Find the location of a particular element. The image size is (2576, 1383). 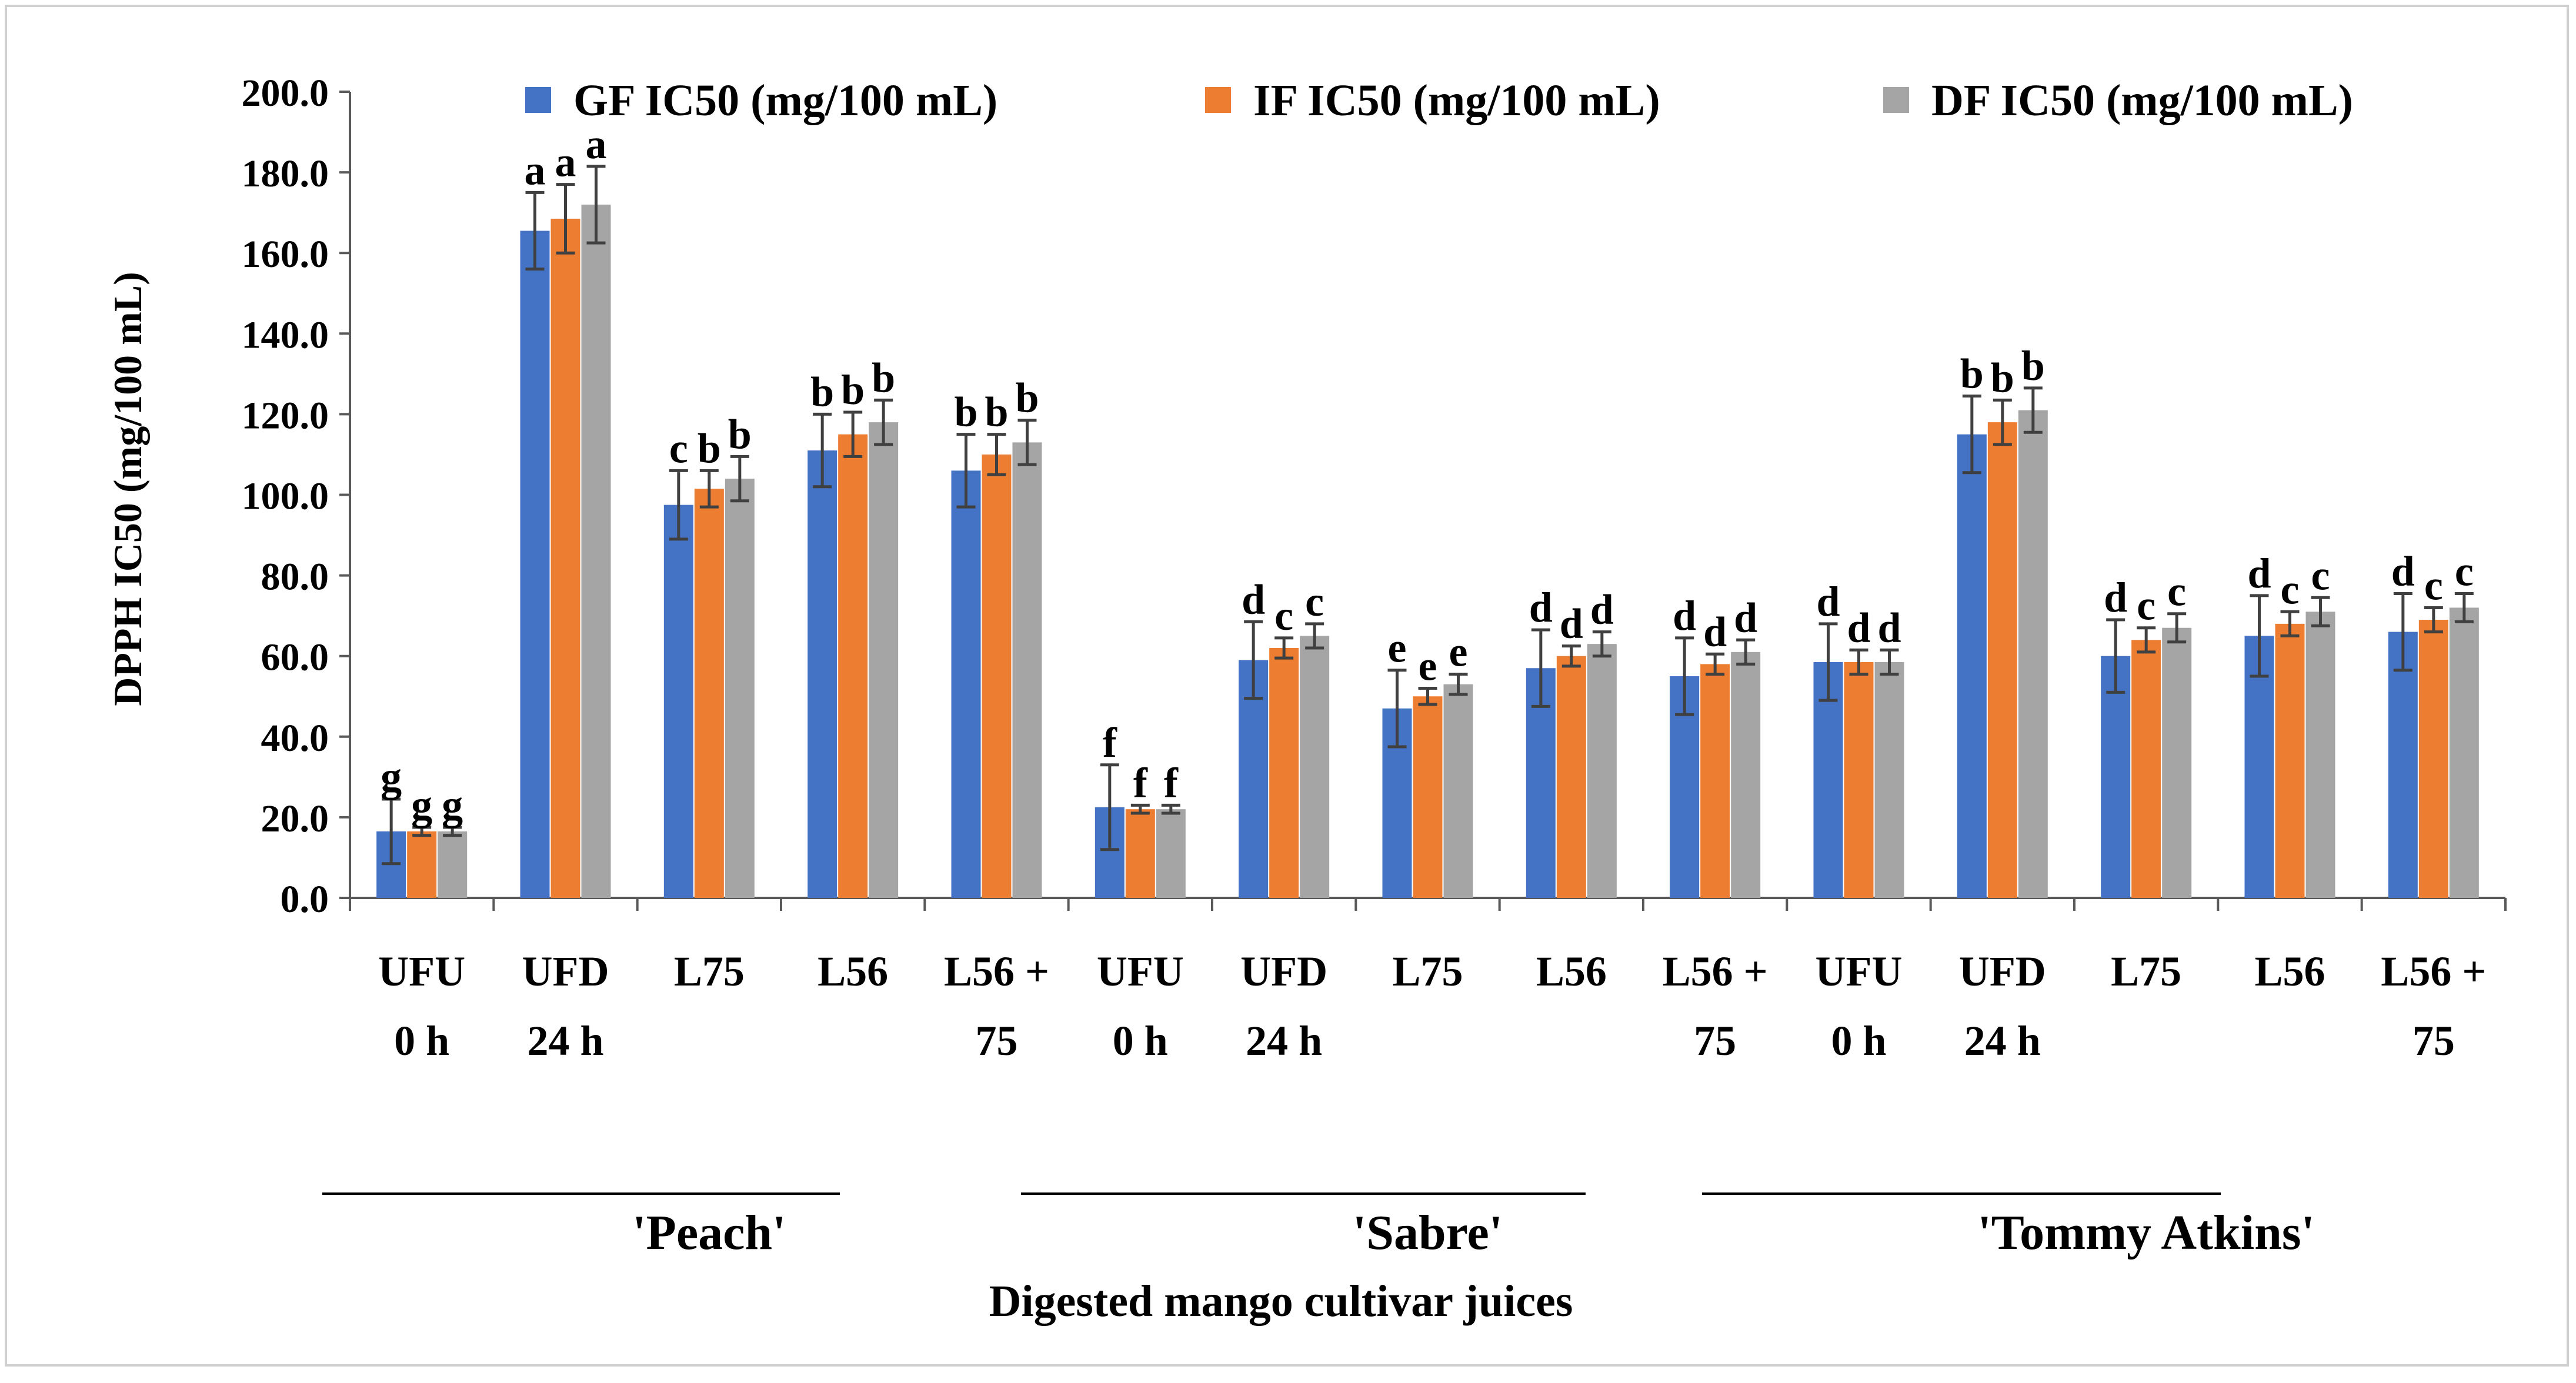

y-tick-label: 160.0 is located at coordinates (285, 254).